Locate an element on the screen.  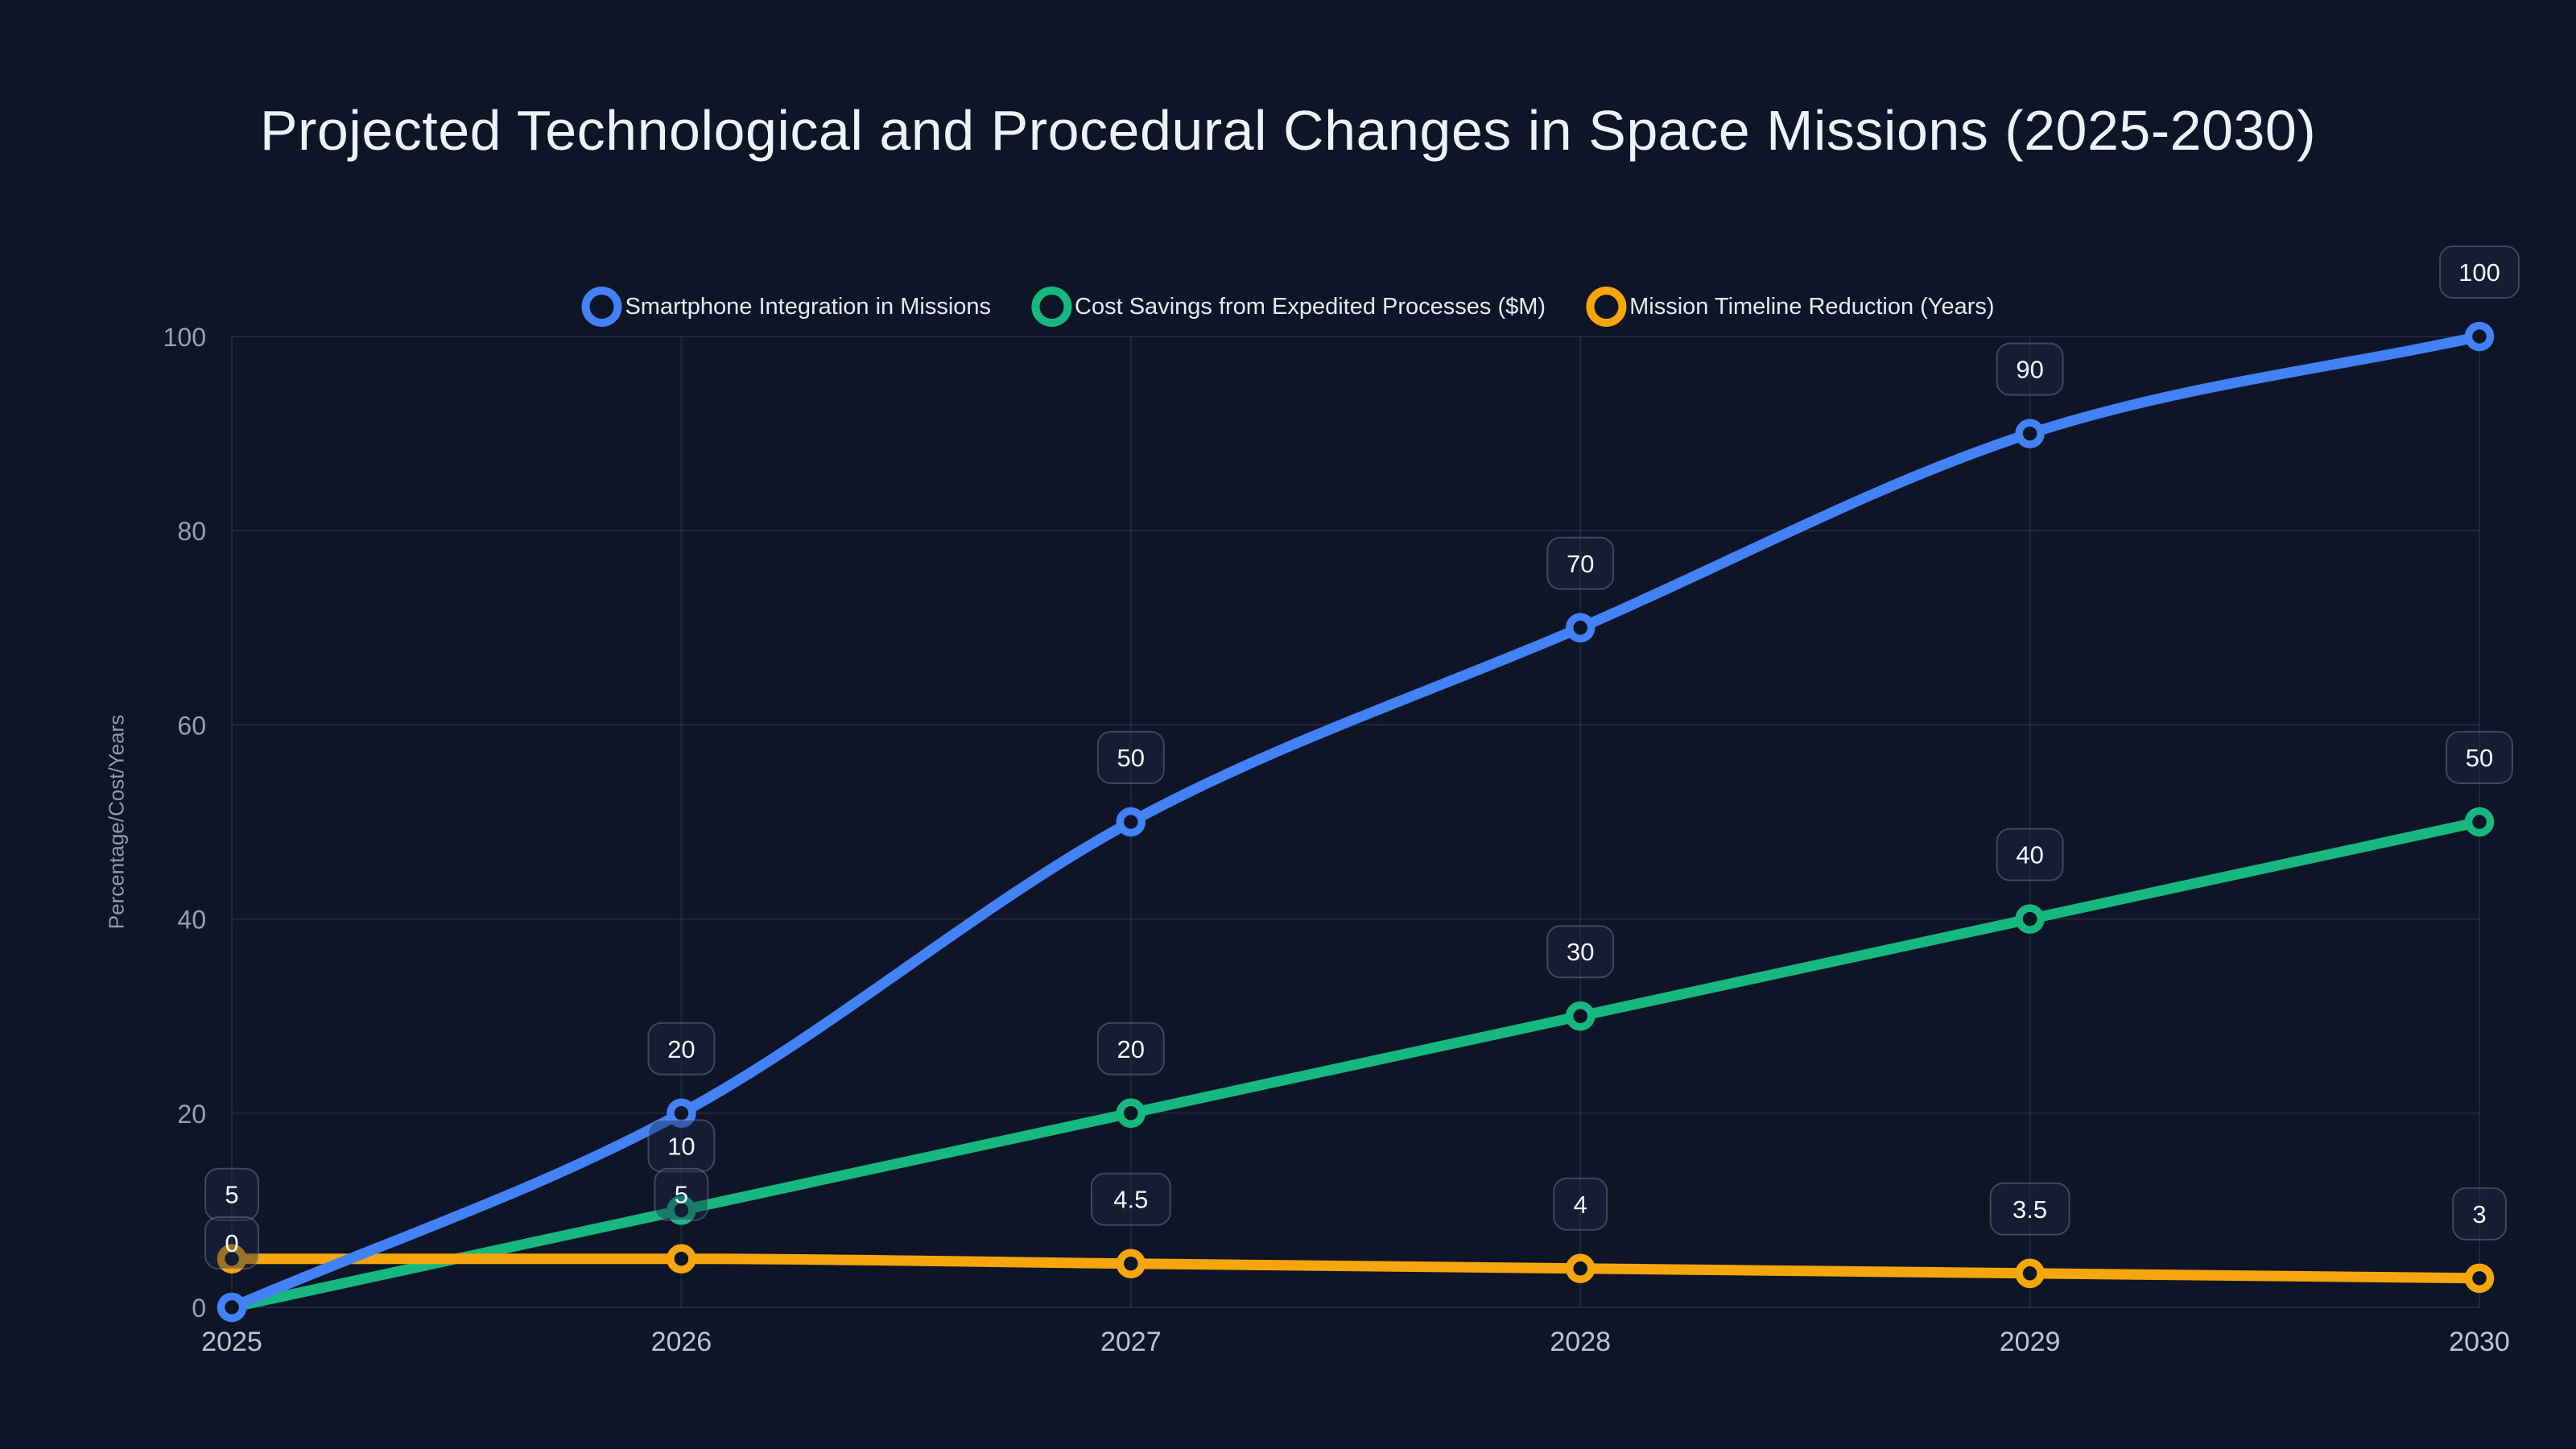
legend-item-label: Smartphone Integration in Missions is located at coordinates (808, 306).